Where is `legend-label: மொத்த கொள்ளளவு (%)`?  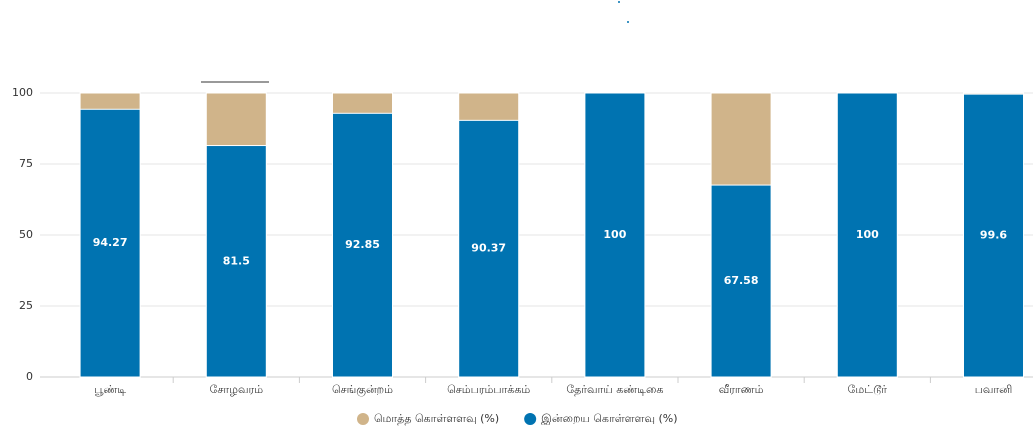 legend-label: மொத்த கொள்ளளவு (%) is located at coordinates (436, 418).